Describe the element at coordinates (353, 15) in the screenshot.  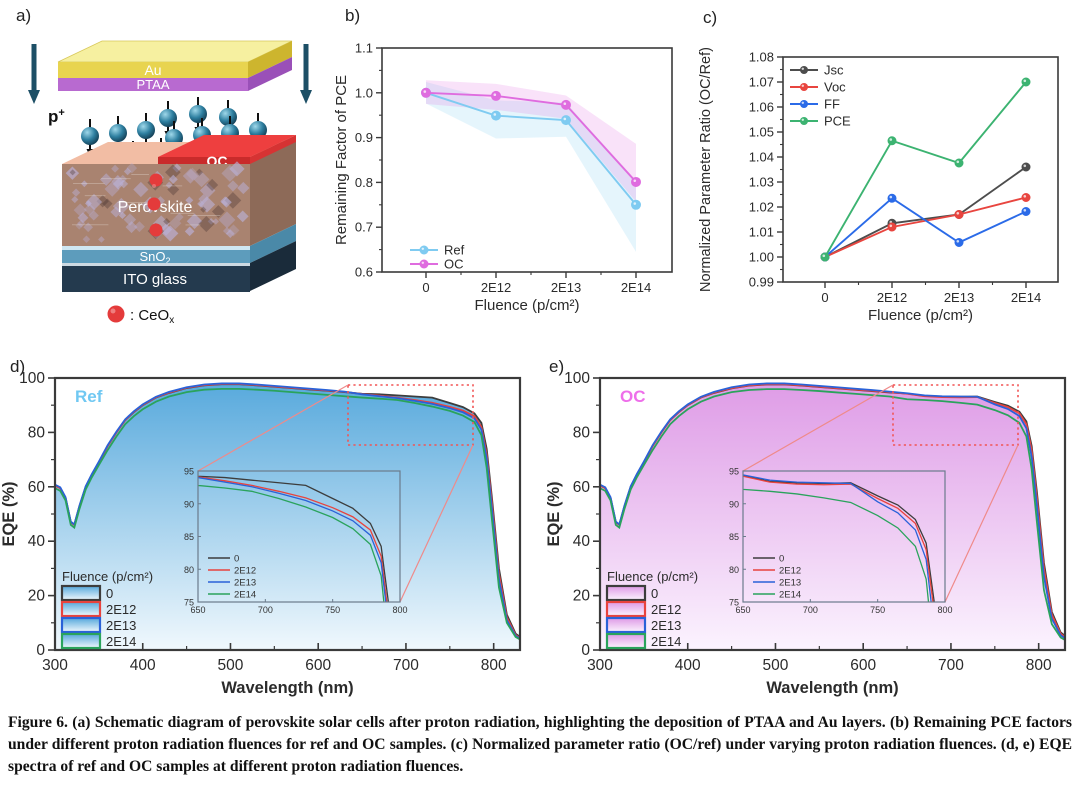
I see `panel-b-label: b)` at that location.